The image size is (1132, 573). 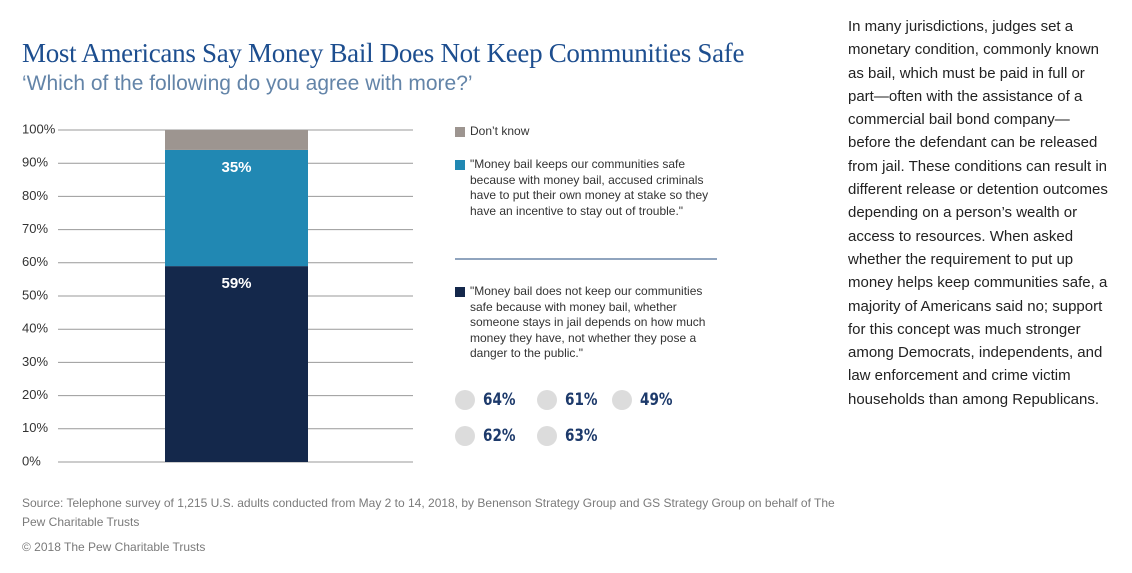 I want to click on group-result: 64%, so click(x=489, y=400).